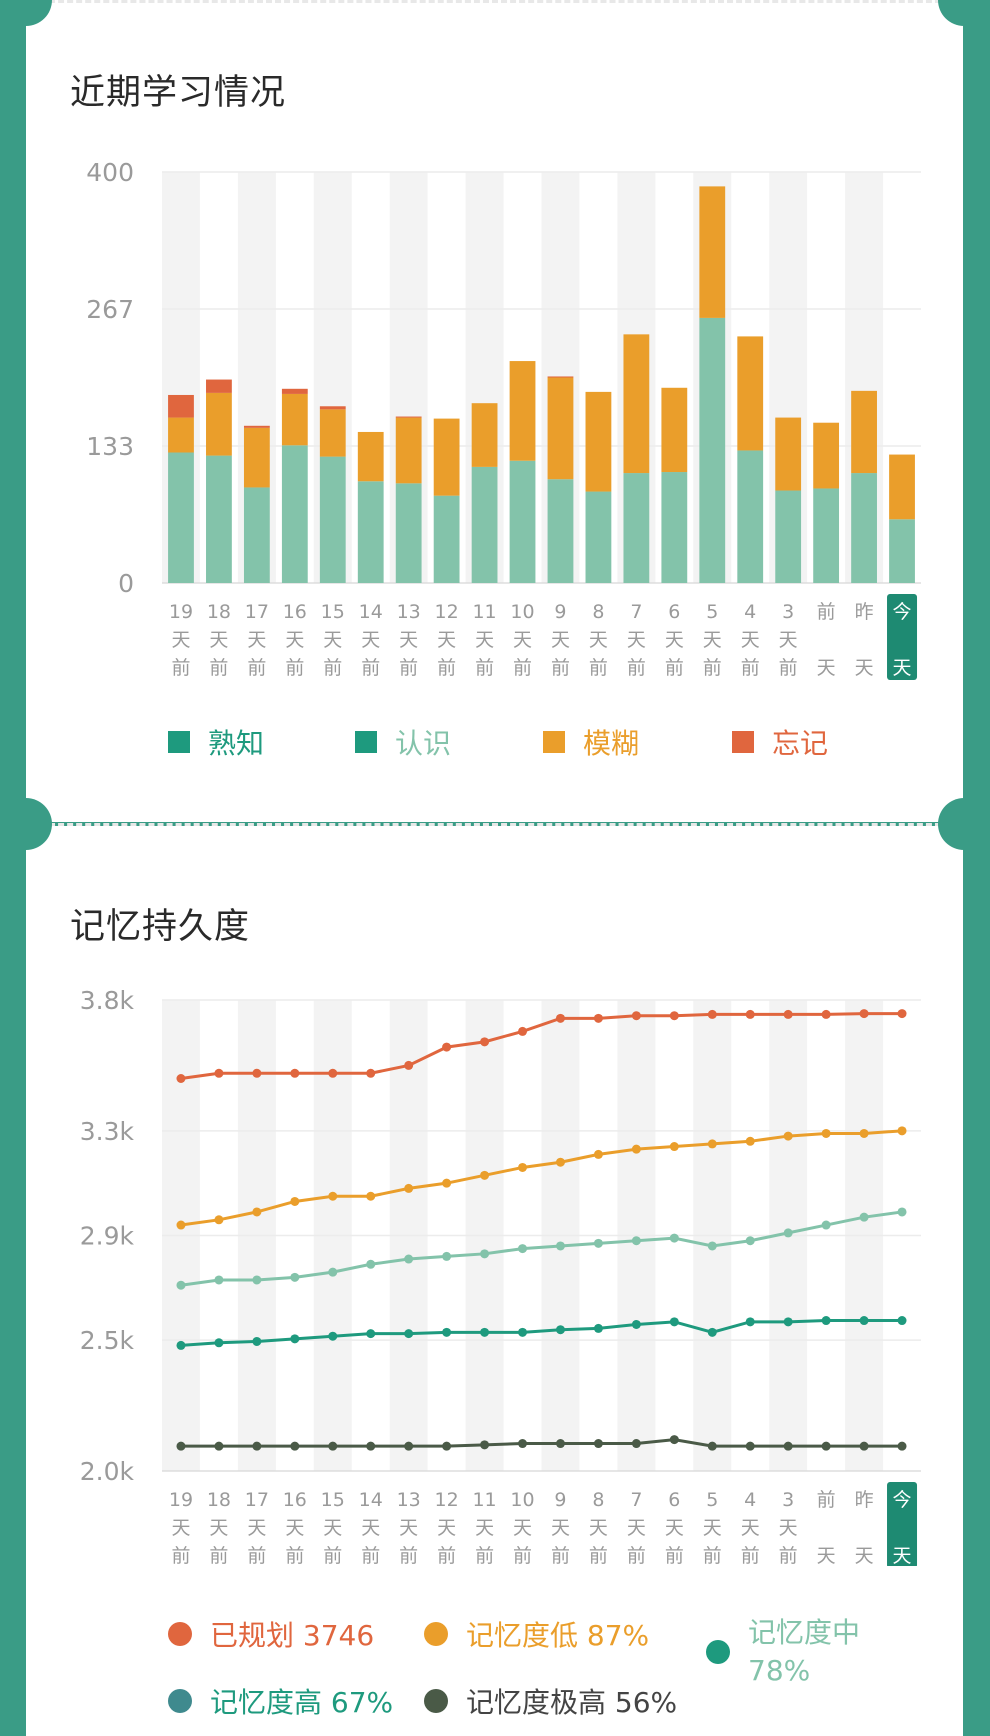 Image resolution: width=990 pixels, height=1736 pixels. What do you see at coordinates (788, 1500) in the screenshot?
I see `line-xtick-label: 3` at bounding box center [788, 1500].